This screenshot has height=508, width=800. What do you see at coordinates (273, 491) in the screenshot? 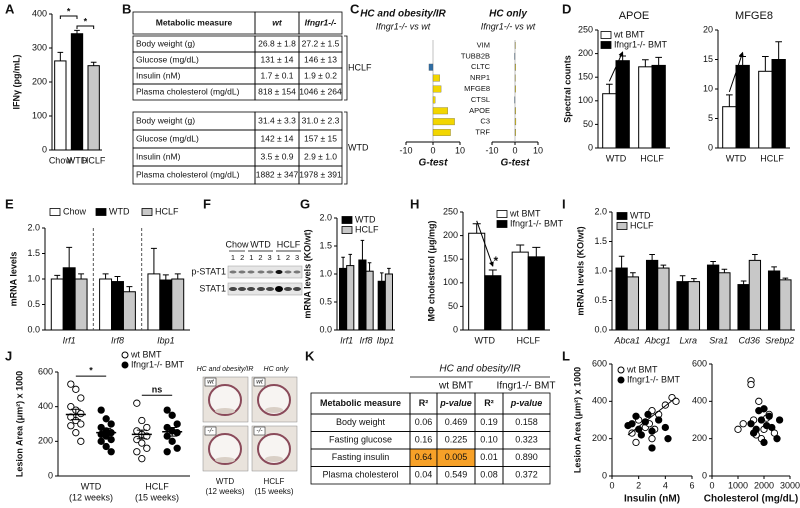
I see `micrograph-caption: (15 weeks)` at bounding box center [273, 491].